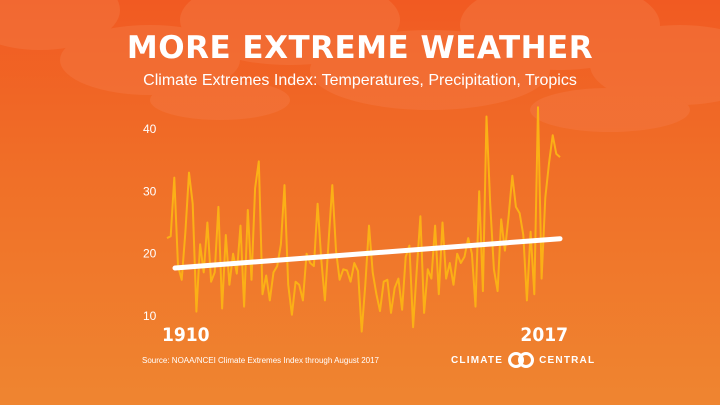 The image size is (720, 405). I want to click on climate-central-logo: CLIMATE CENTRAL, so click(523, 360).